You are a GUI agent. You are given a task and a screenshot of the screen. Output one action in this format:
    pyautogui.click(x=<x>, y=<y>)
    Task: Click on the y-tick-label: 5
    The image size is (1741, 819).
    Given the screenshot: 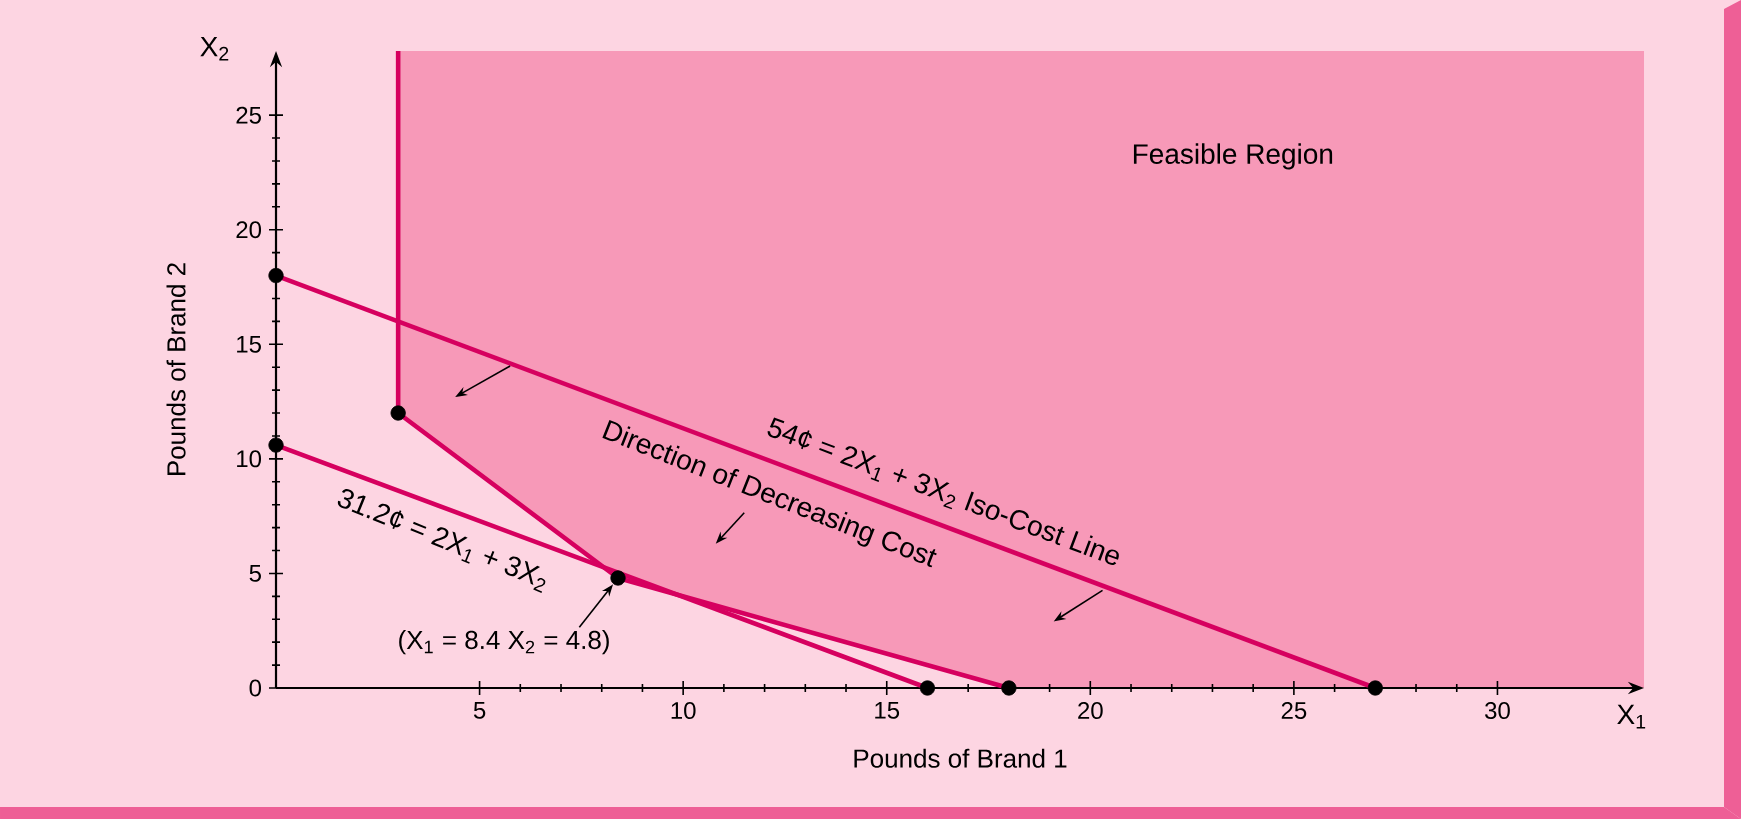 What is the action you would take?
    pyautogui.click(x=255, y=573)
    